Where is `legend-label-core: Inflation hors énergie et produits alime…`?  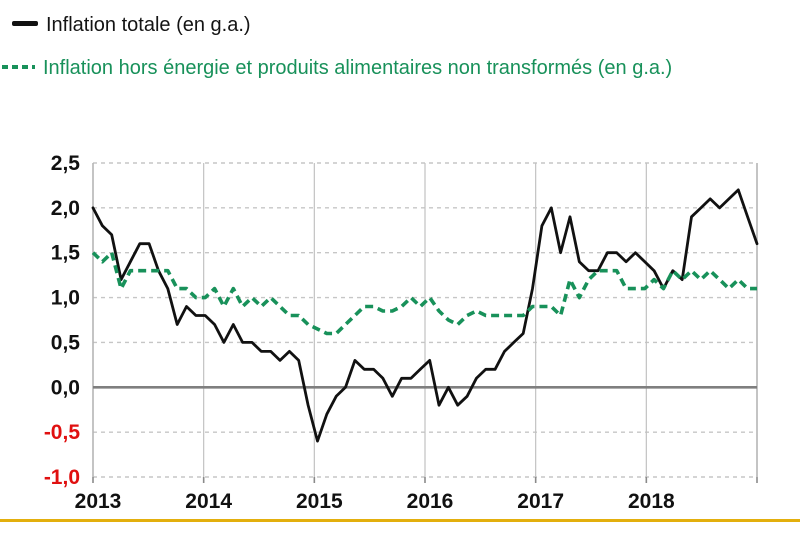
legend-label-core: Inflation hors énergie et produits alime… is located at coordinates (358, 68).